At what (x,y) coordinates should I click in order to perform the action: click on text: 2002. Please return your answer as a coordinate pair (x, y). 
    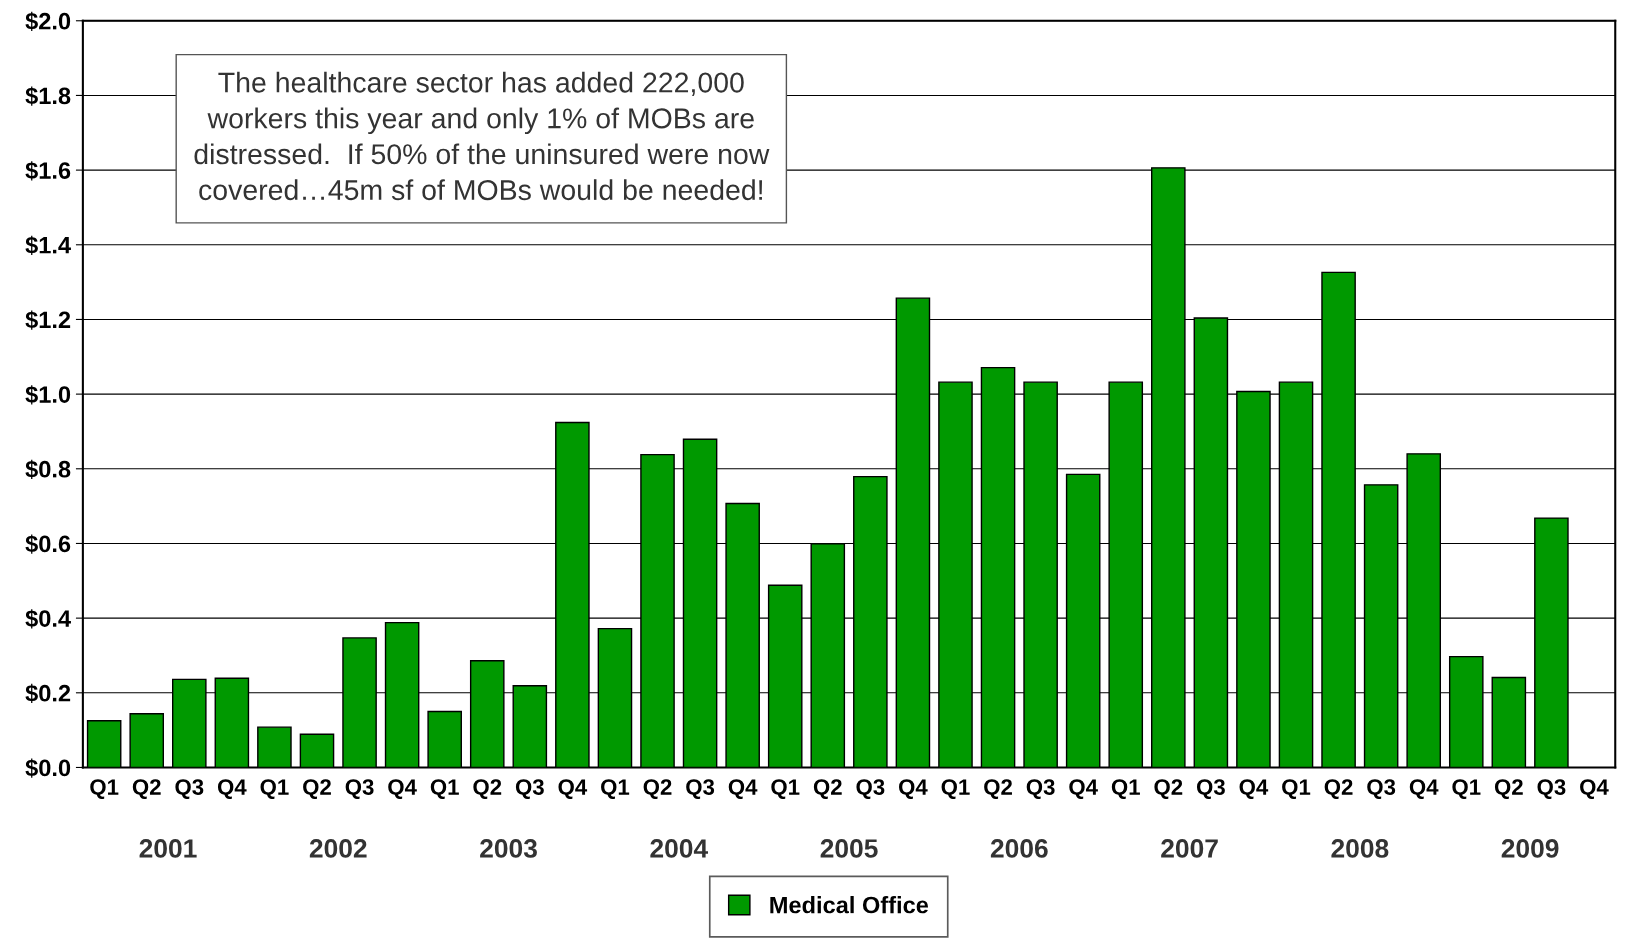
    Looking at the image, I should click on (338, 848).